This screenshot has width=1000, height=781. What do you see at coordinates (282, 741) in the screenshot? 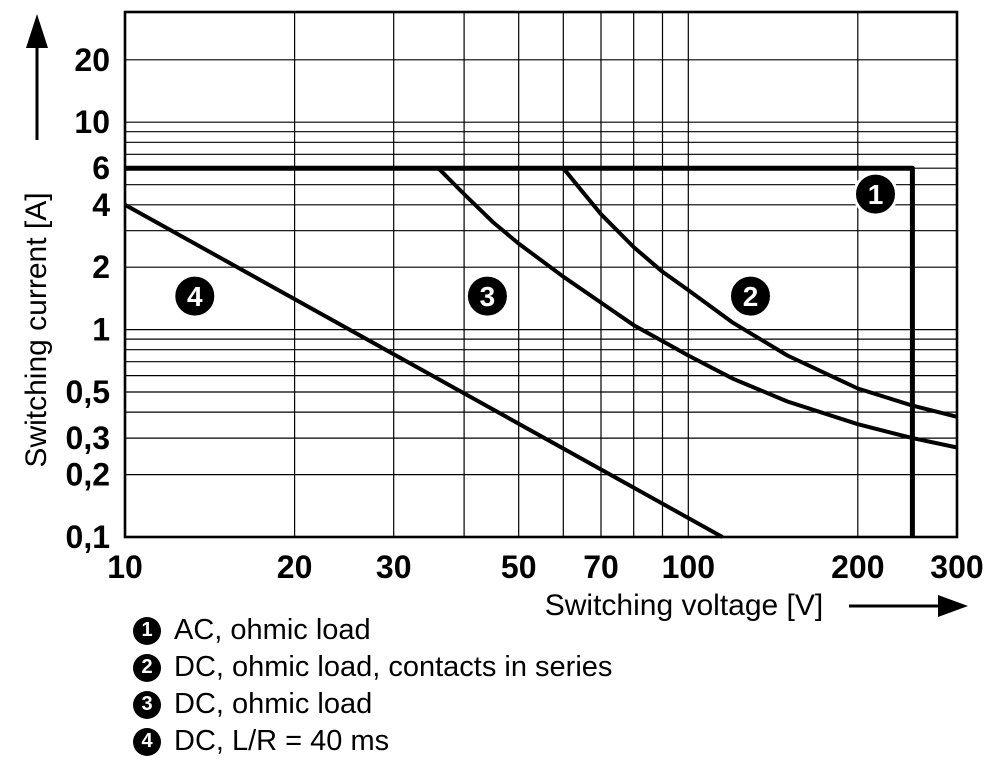
I see `legend-label: DC, L/R = 40 ms` at bounding box center [282, 741].